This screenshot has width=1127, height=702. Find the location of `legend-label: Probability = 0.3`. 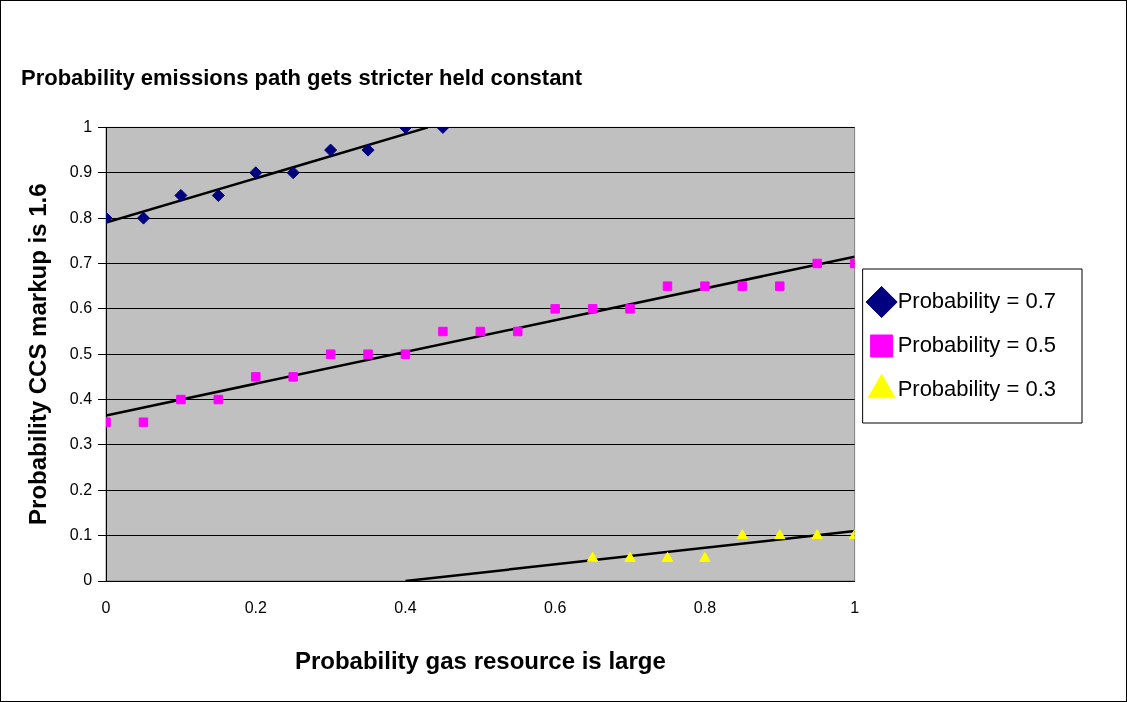

legend-label: Probability = 0.3 is located at coordinates (976, 389).